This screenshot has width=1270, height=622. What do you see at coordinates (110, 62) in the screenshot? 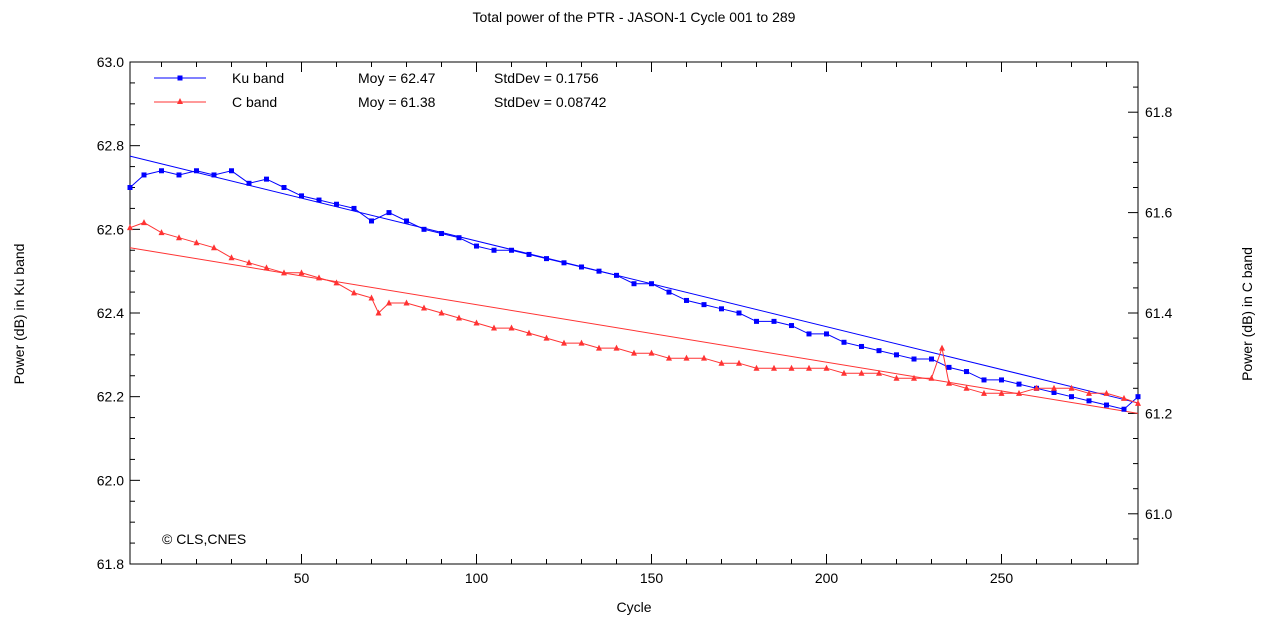
I see `y-left-tick-label: 63.0` at bounding box center [110, 62].